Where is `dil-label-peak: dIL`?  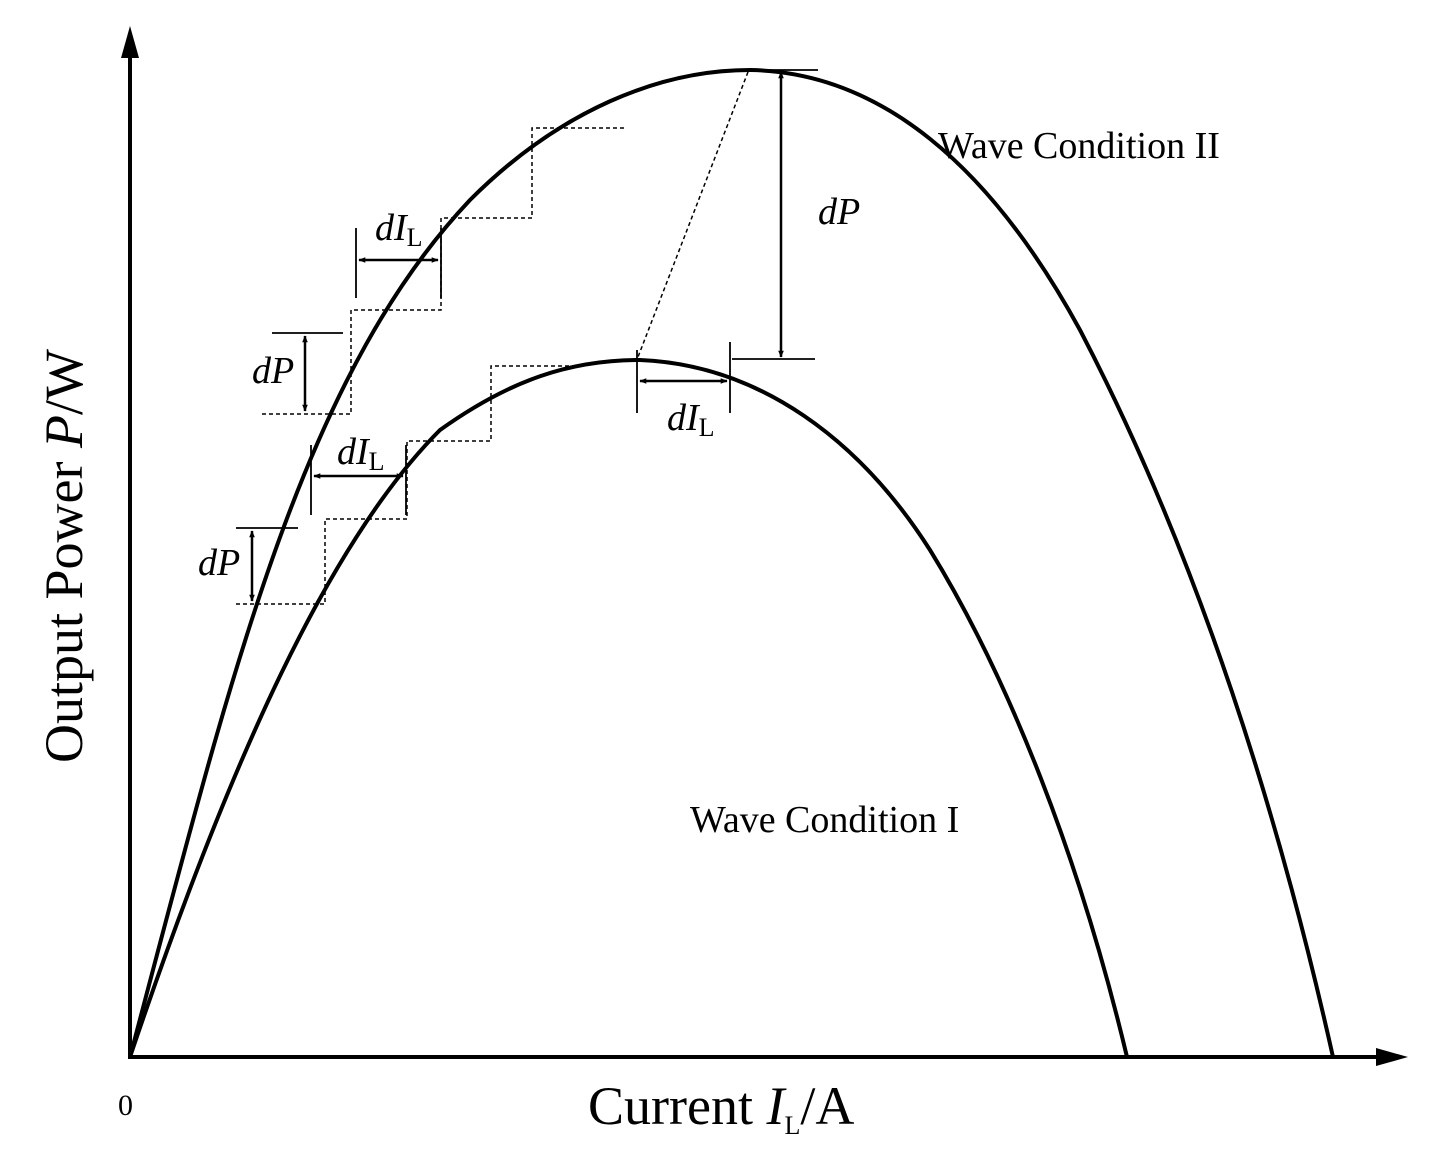 dil-label-peak: dIL is located at coordinates (691, 419).